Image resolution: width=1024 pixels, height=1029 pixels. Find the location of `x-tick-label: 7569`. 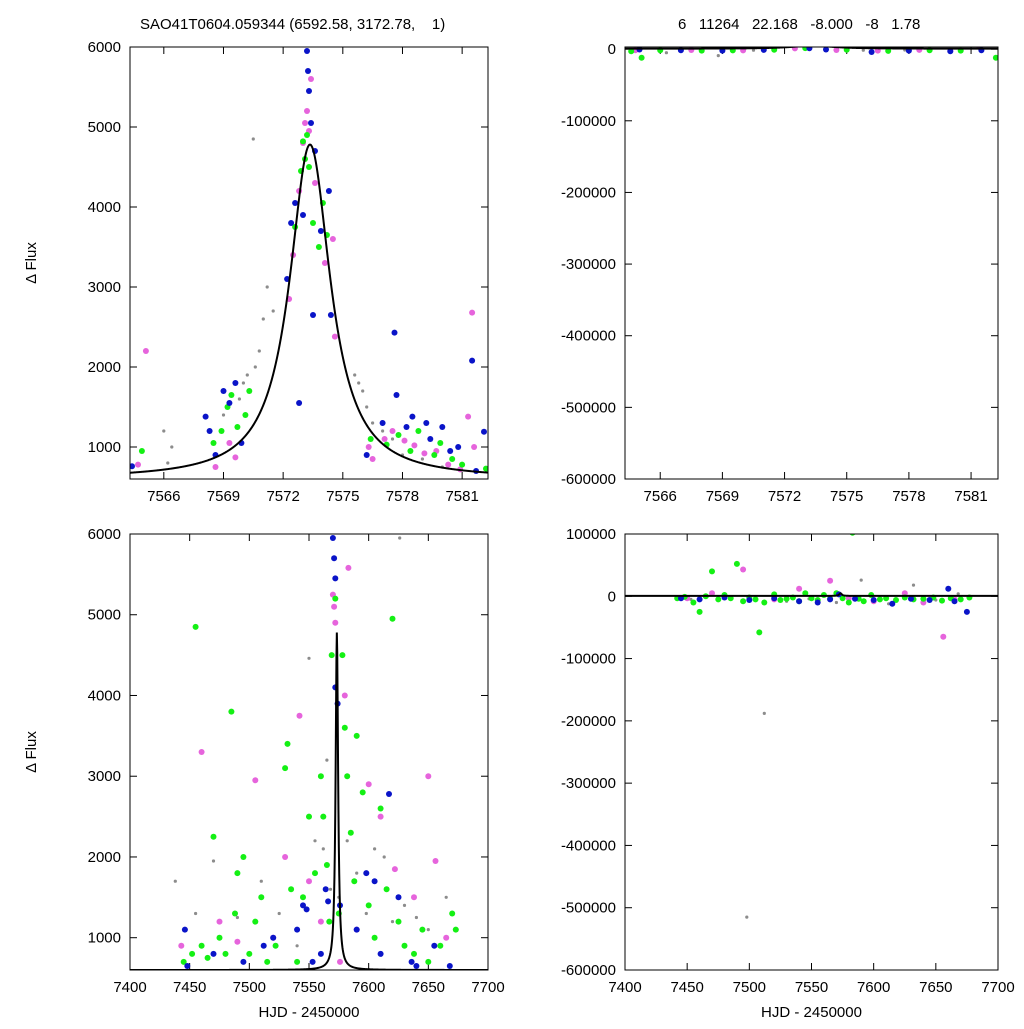

x-tick-label: 7569 is located at coordinates (223, 496).